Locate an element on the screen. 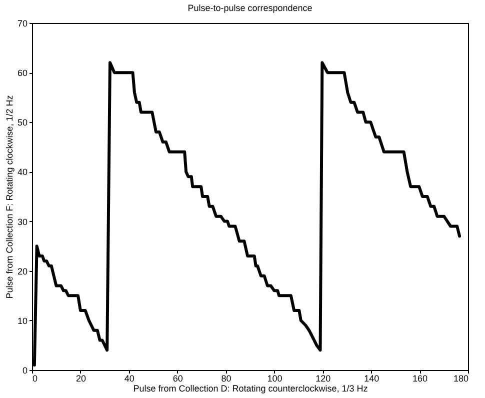 This screenshot has width=485, height=398. x-tick-label: 40 is located at coordinates (129, 379).